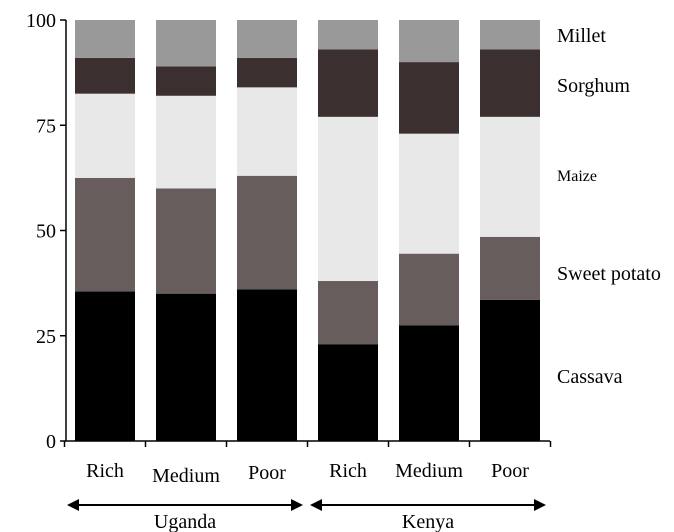 This screenshot has width=674, height=532. I want to click on legend-layer: Cassava Sweet potato Maize Sorghum Millet, so click(609, 206).